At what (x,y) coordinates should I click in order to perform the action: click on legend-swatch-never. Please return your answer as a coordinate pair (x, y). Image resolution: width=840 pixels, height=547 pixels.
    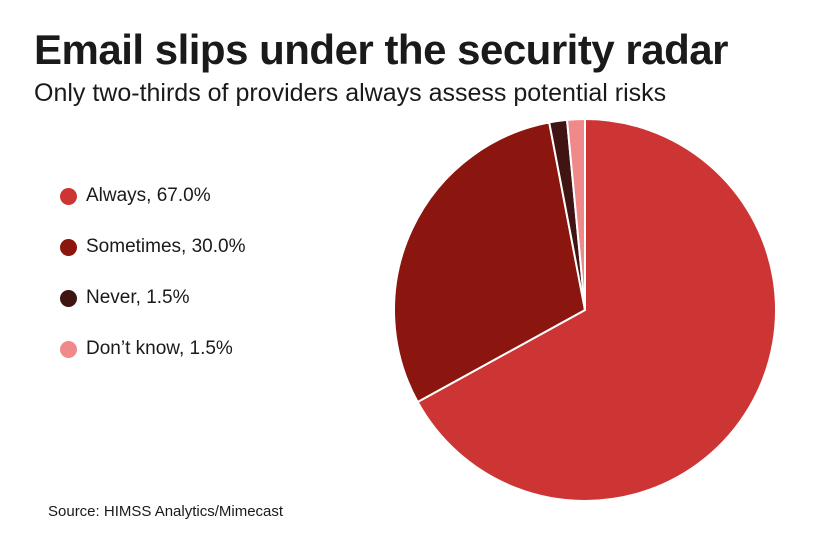
    Looking at the image, I should click on (68, 298).